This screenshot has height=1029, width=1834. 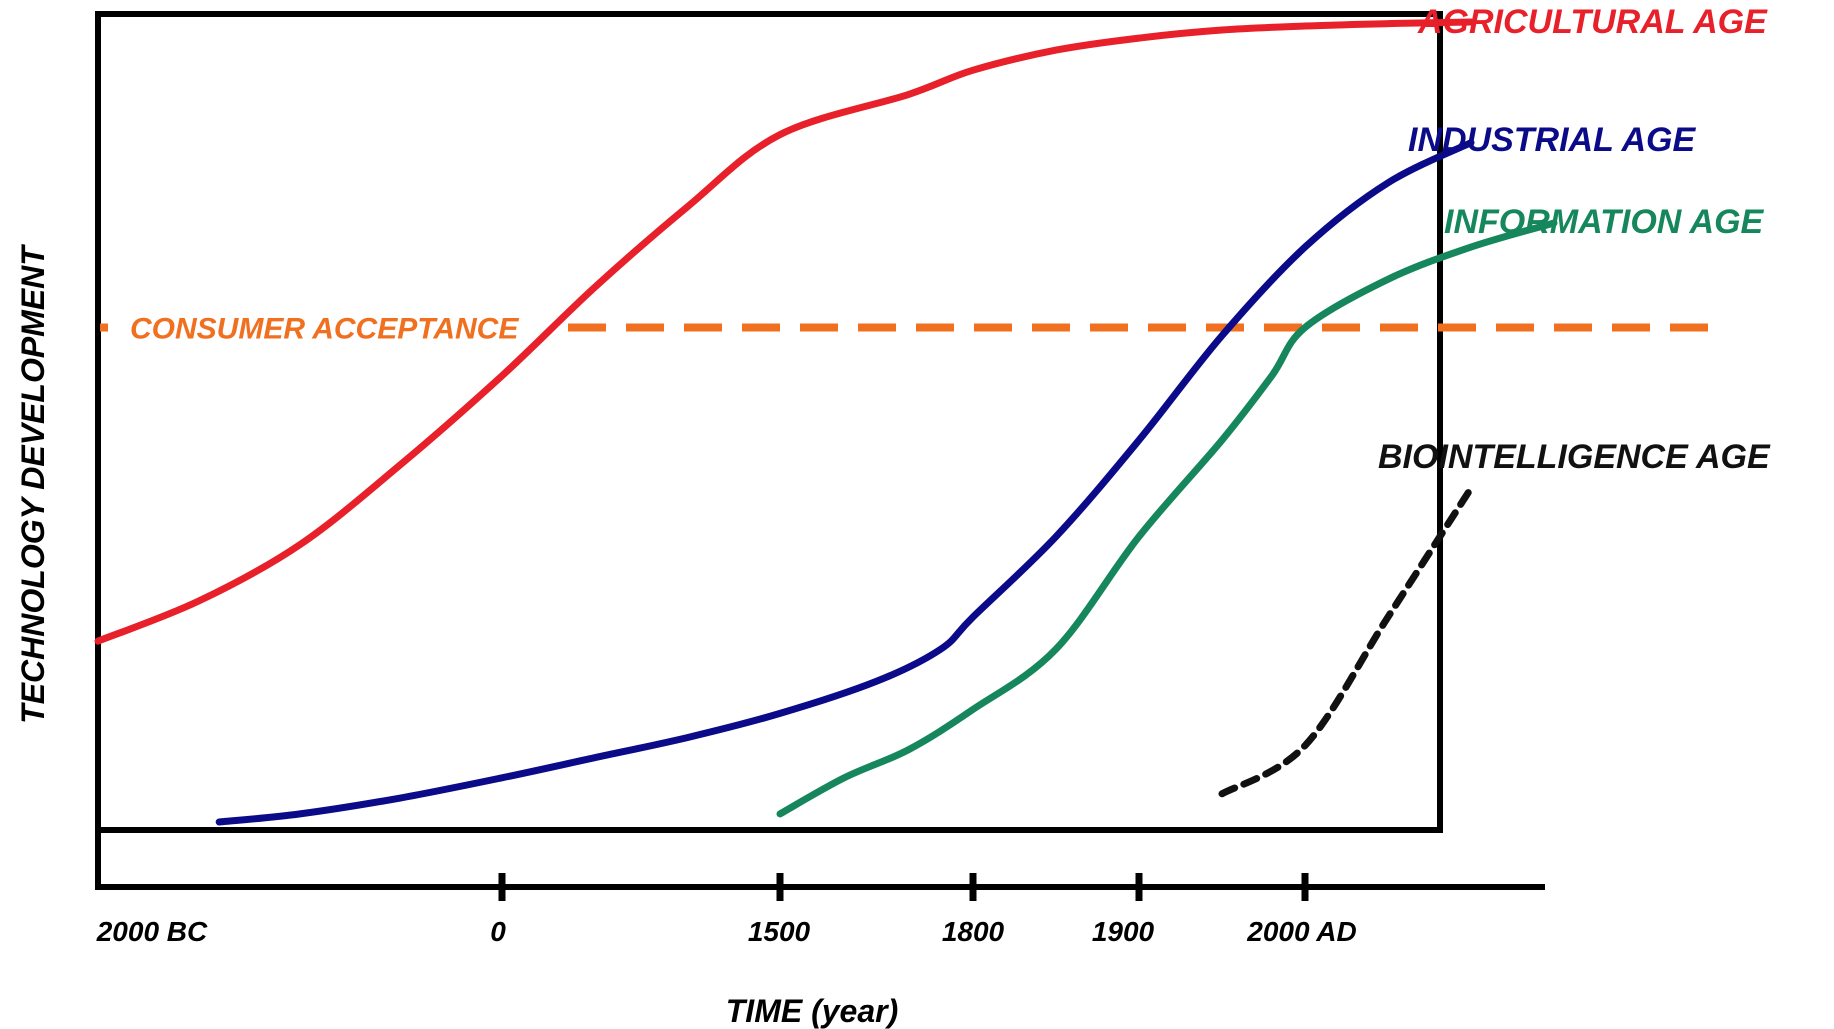 I want to click on x-tick-label: 2000 BC, so click(x=152, y=931).